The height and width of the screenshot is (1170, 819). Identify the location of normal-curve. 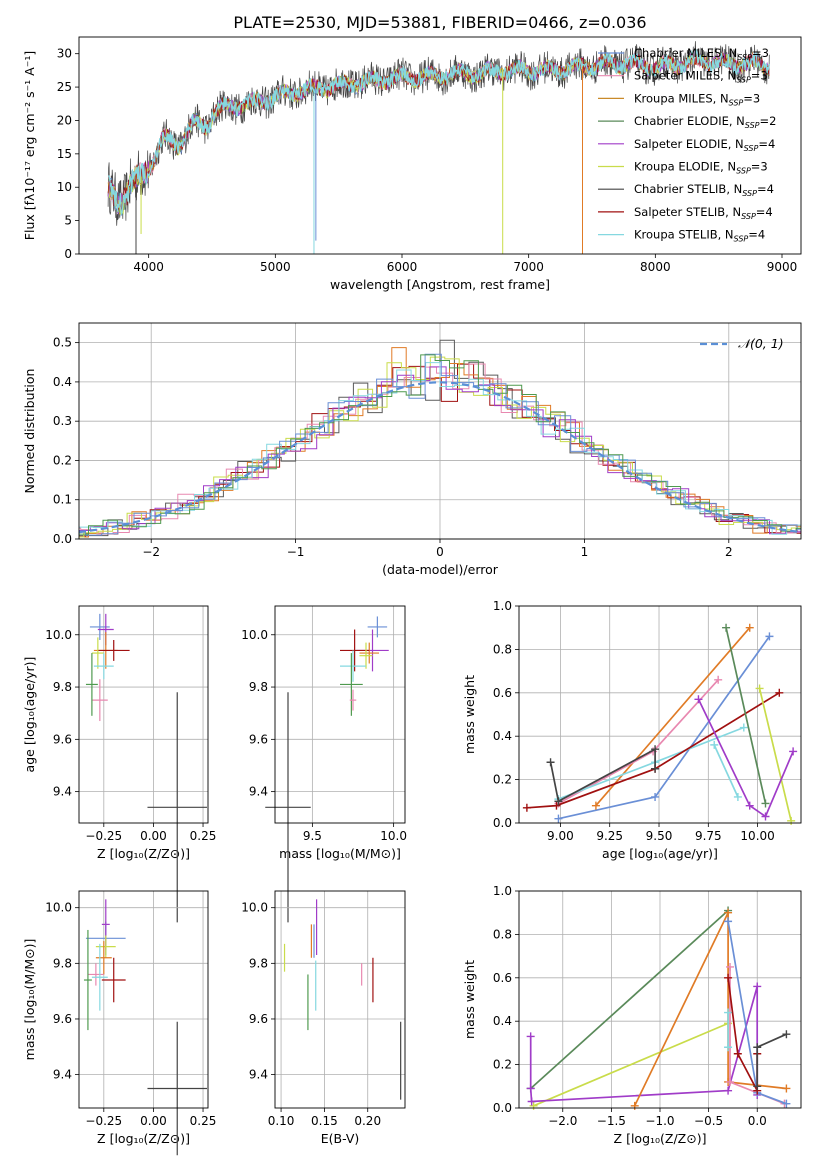
(440, 457).